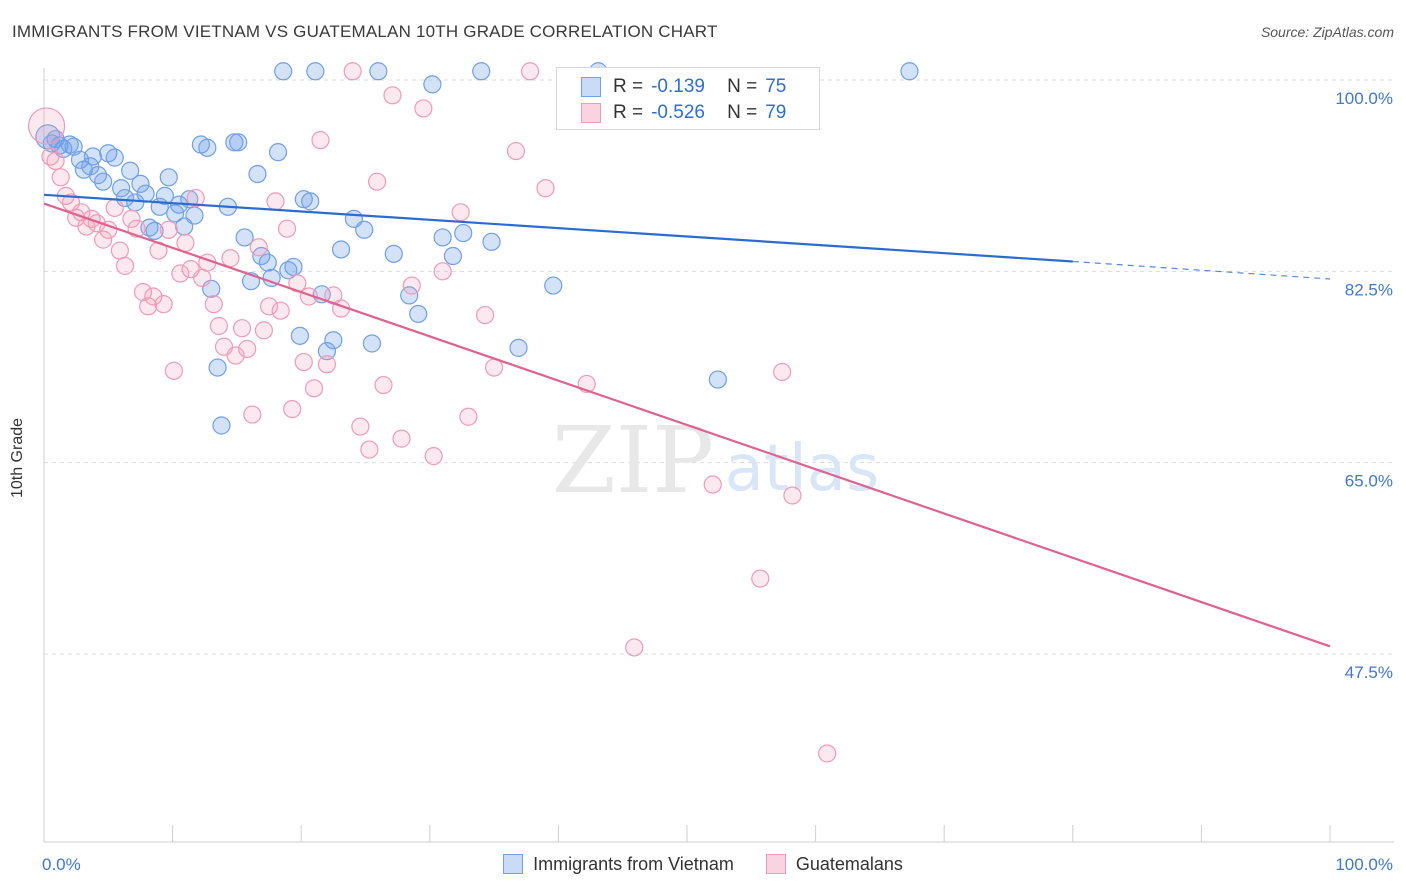 Image resolution: width=1406 pixels, height=892 pixels. I want to click on x-tick-label-1: 100.0%, so click(1364, 864).